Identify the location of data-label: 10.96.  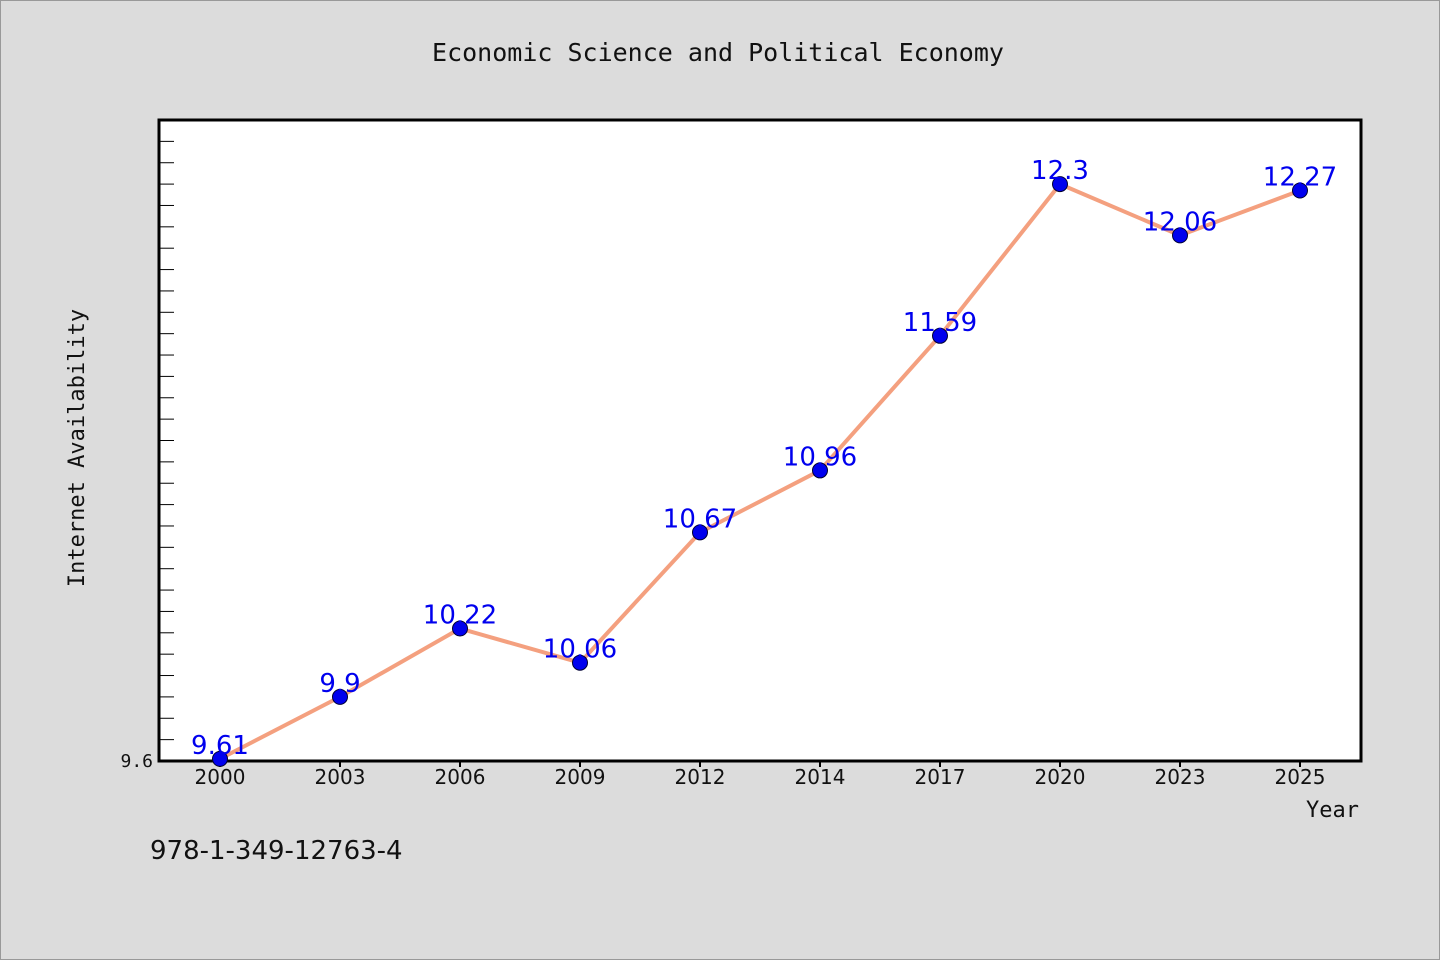
(820, 457).